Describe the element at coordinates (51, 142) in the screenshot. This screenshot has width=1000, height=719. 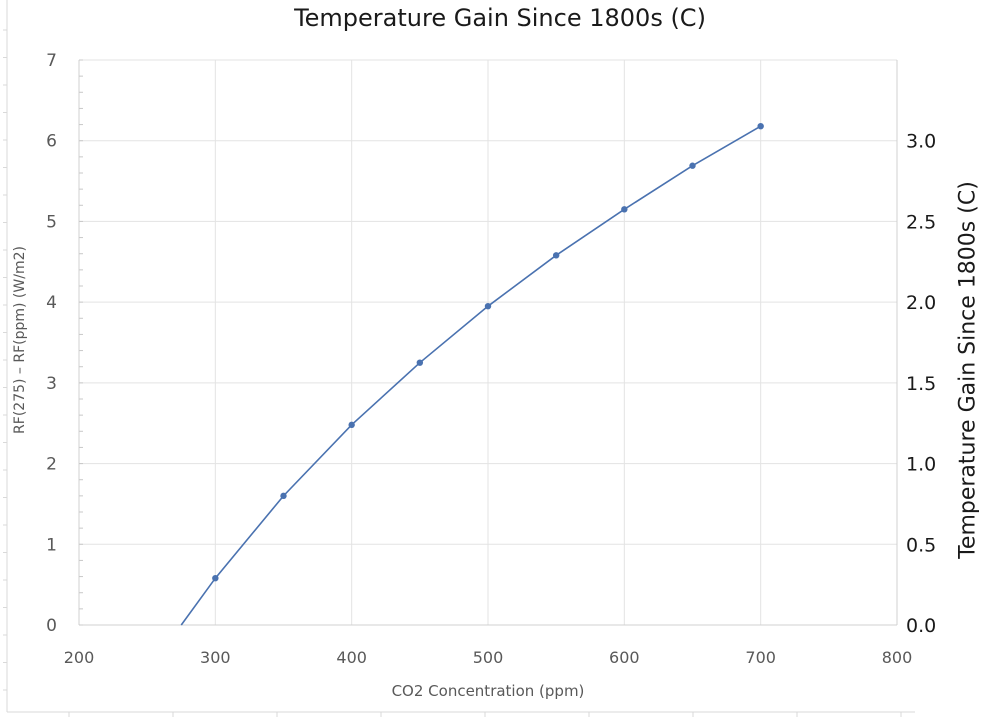
I see `y-tick-label: 6` at that location.